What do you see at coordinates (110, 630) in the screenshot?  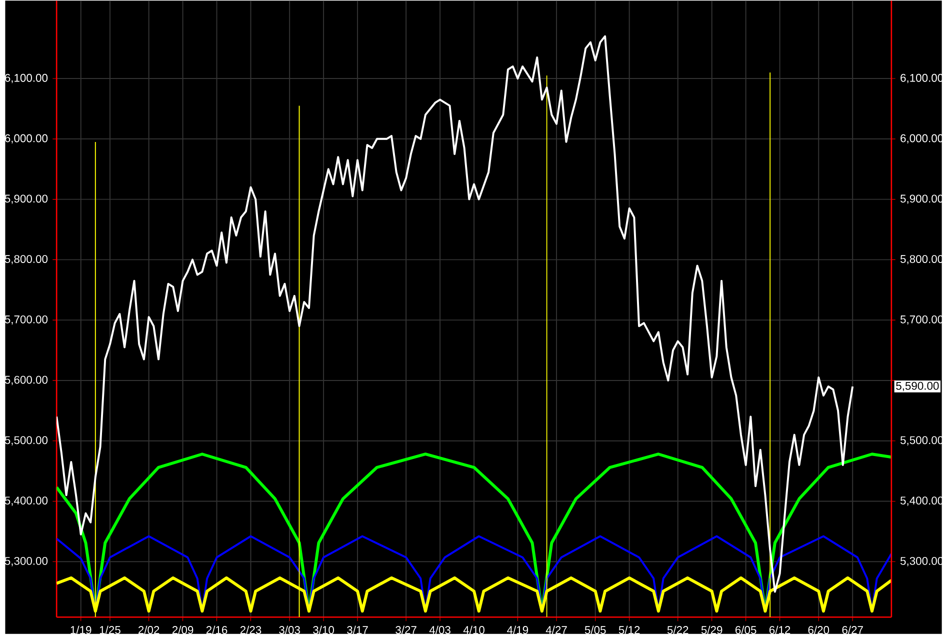 I see `x-tick-label: 1/25` at bounding box center [110, 630].